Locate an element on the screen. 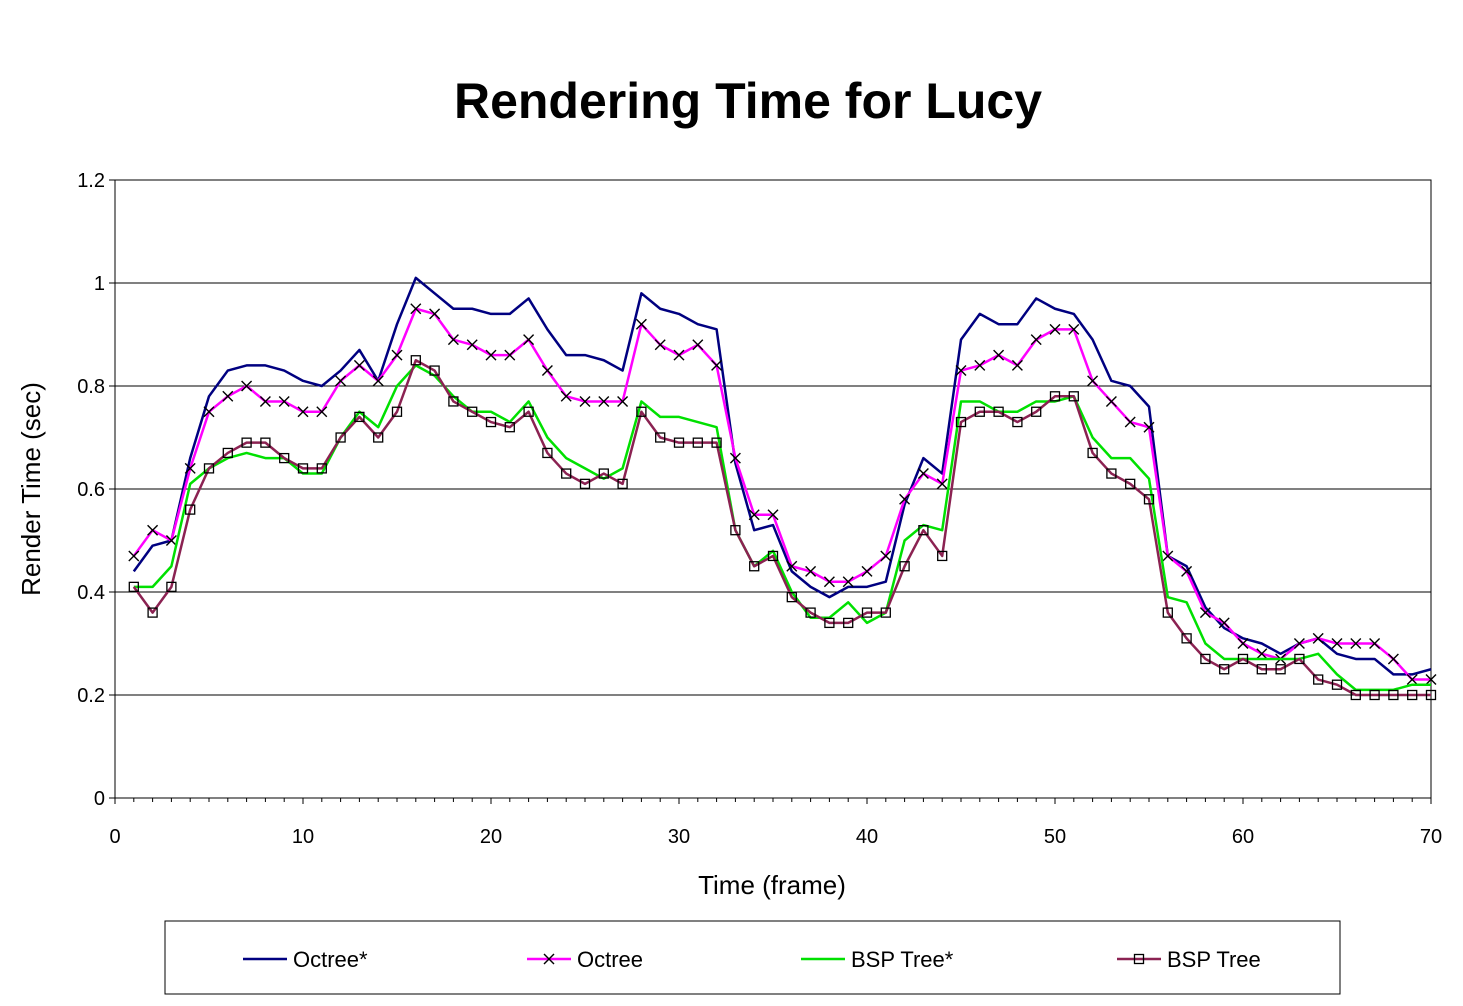 The width and height of the screenshot is (1463, 1006). legend-label: BSP Tree* is located at coordinates (902, 959).